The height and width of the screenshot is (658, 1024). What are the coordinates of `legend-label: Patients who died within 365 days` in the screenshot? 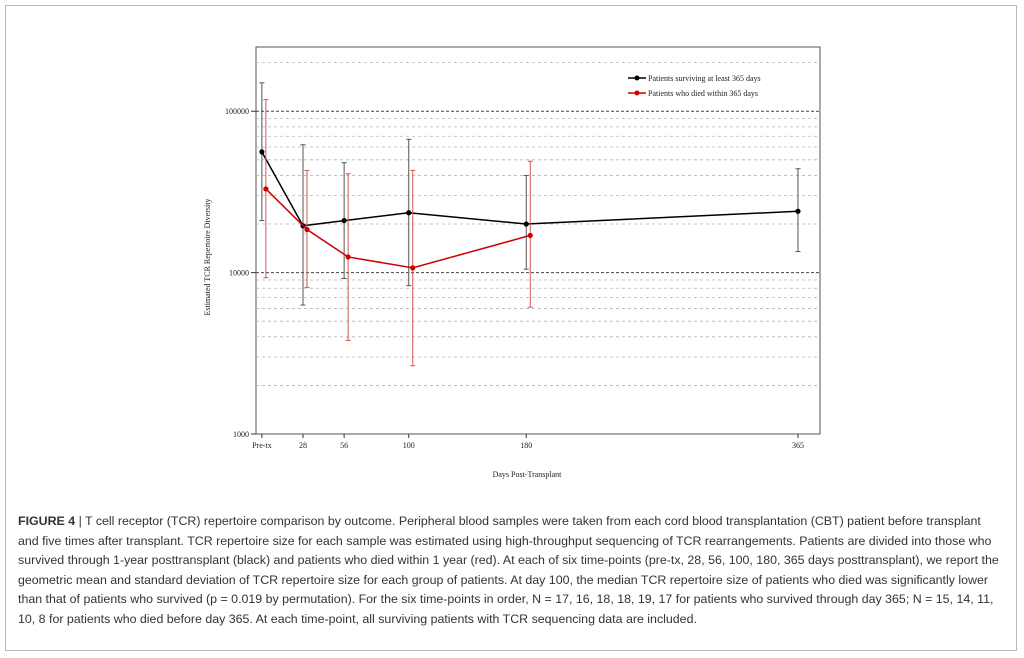 It's located at (703, 93).